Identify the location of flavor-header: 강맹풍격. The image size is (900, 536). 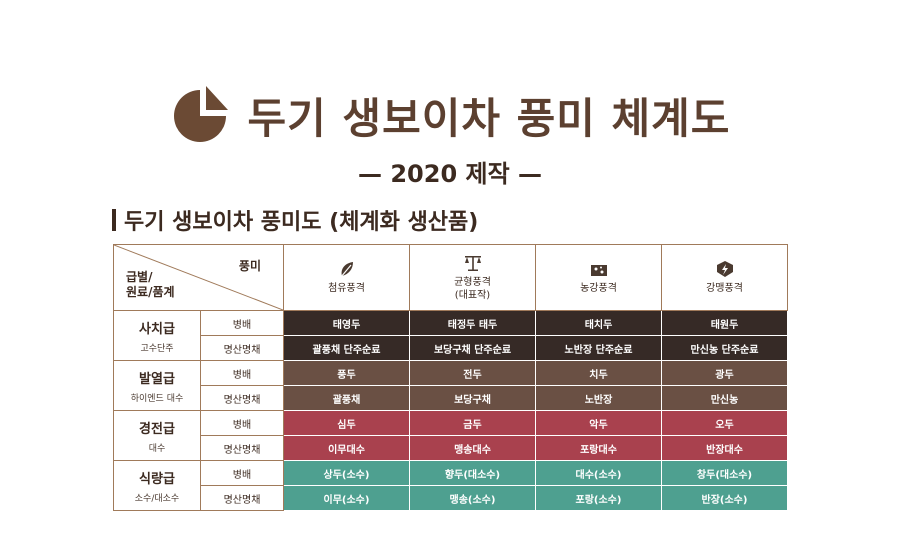
(724, 277).